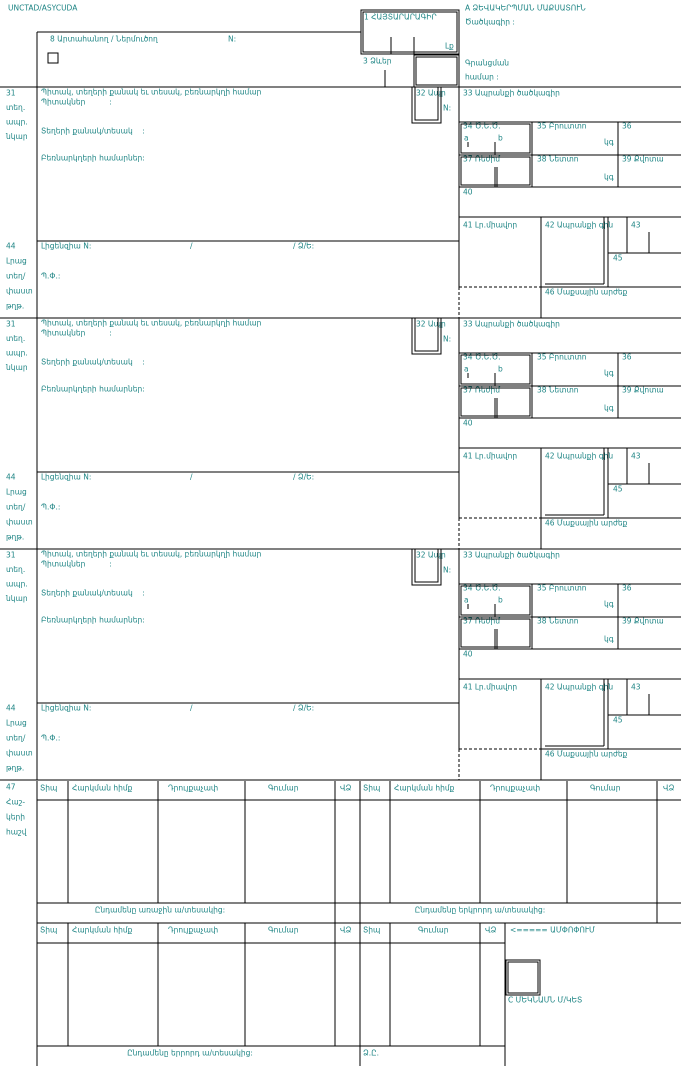 The height and width of the screenshot is (1071, 697). What do you see at coordinates (525, 8) in the screenshot?
I see `label: A ՁԵՎԱԿԵՐՊՄԱՆ ՄԱՔՍԱՏՈՒՆ` at bounding box center [525, 8].